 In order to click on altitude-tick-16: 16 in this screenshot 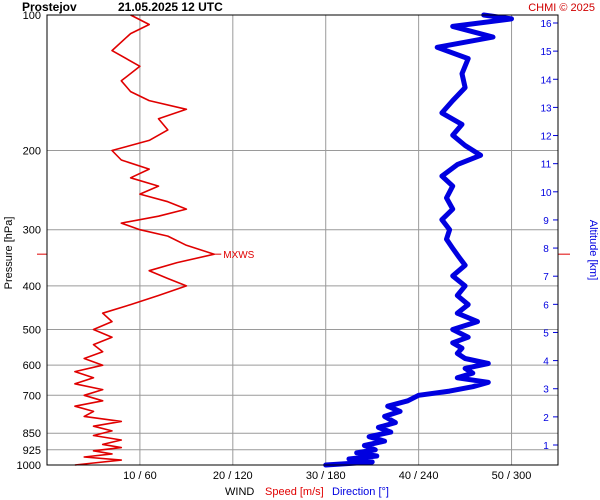, I will do `click(546, 24)`.